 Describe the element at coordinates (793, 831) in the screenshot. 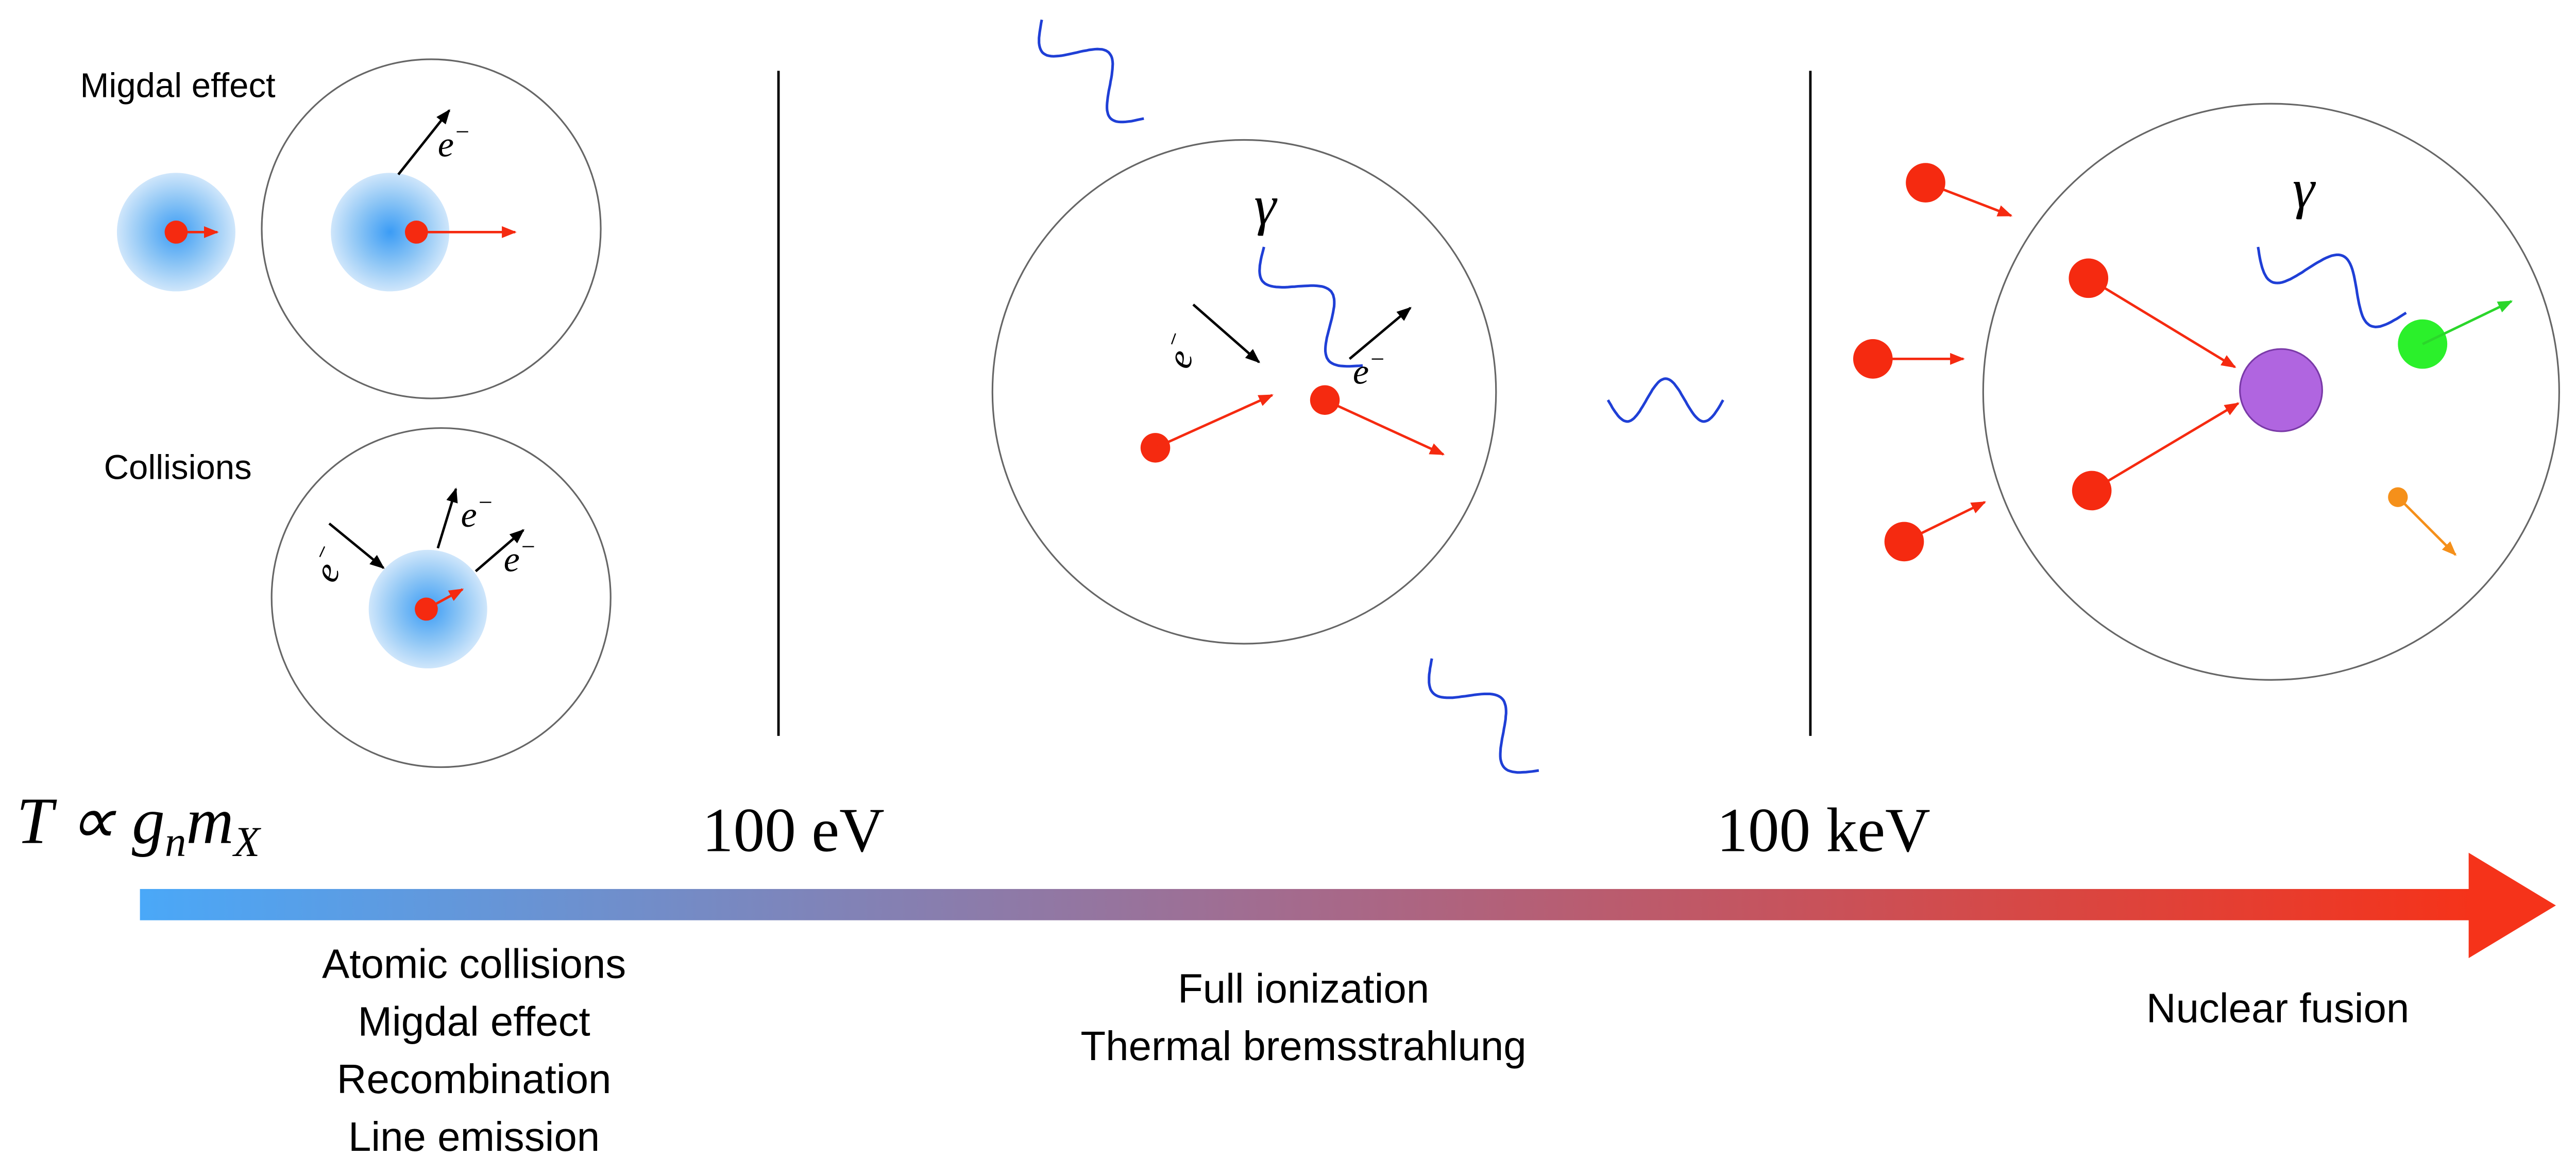

I see `threshold: 100 eV` at that location.